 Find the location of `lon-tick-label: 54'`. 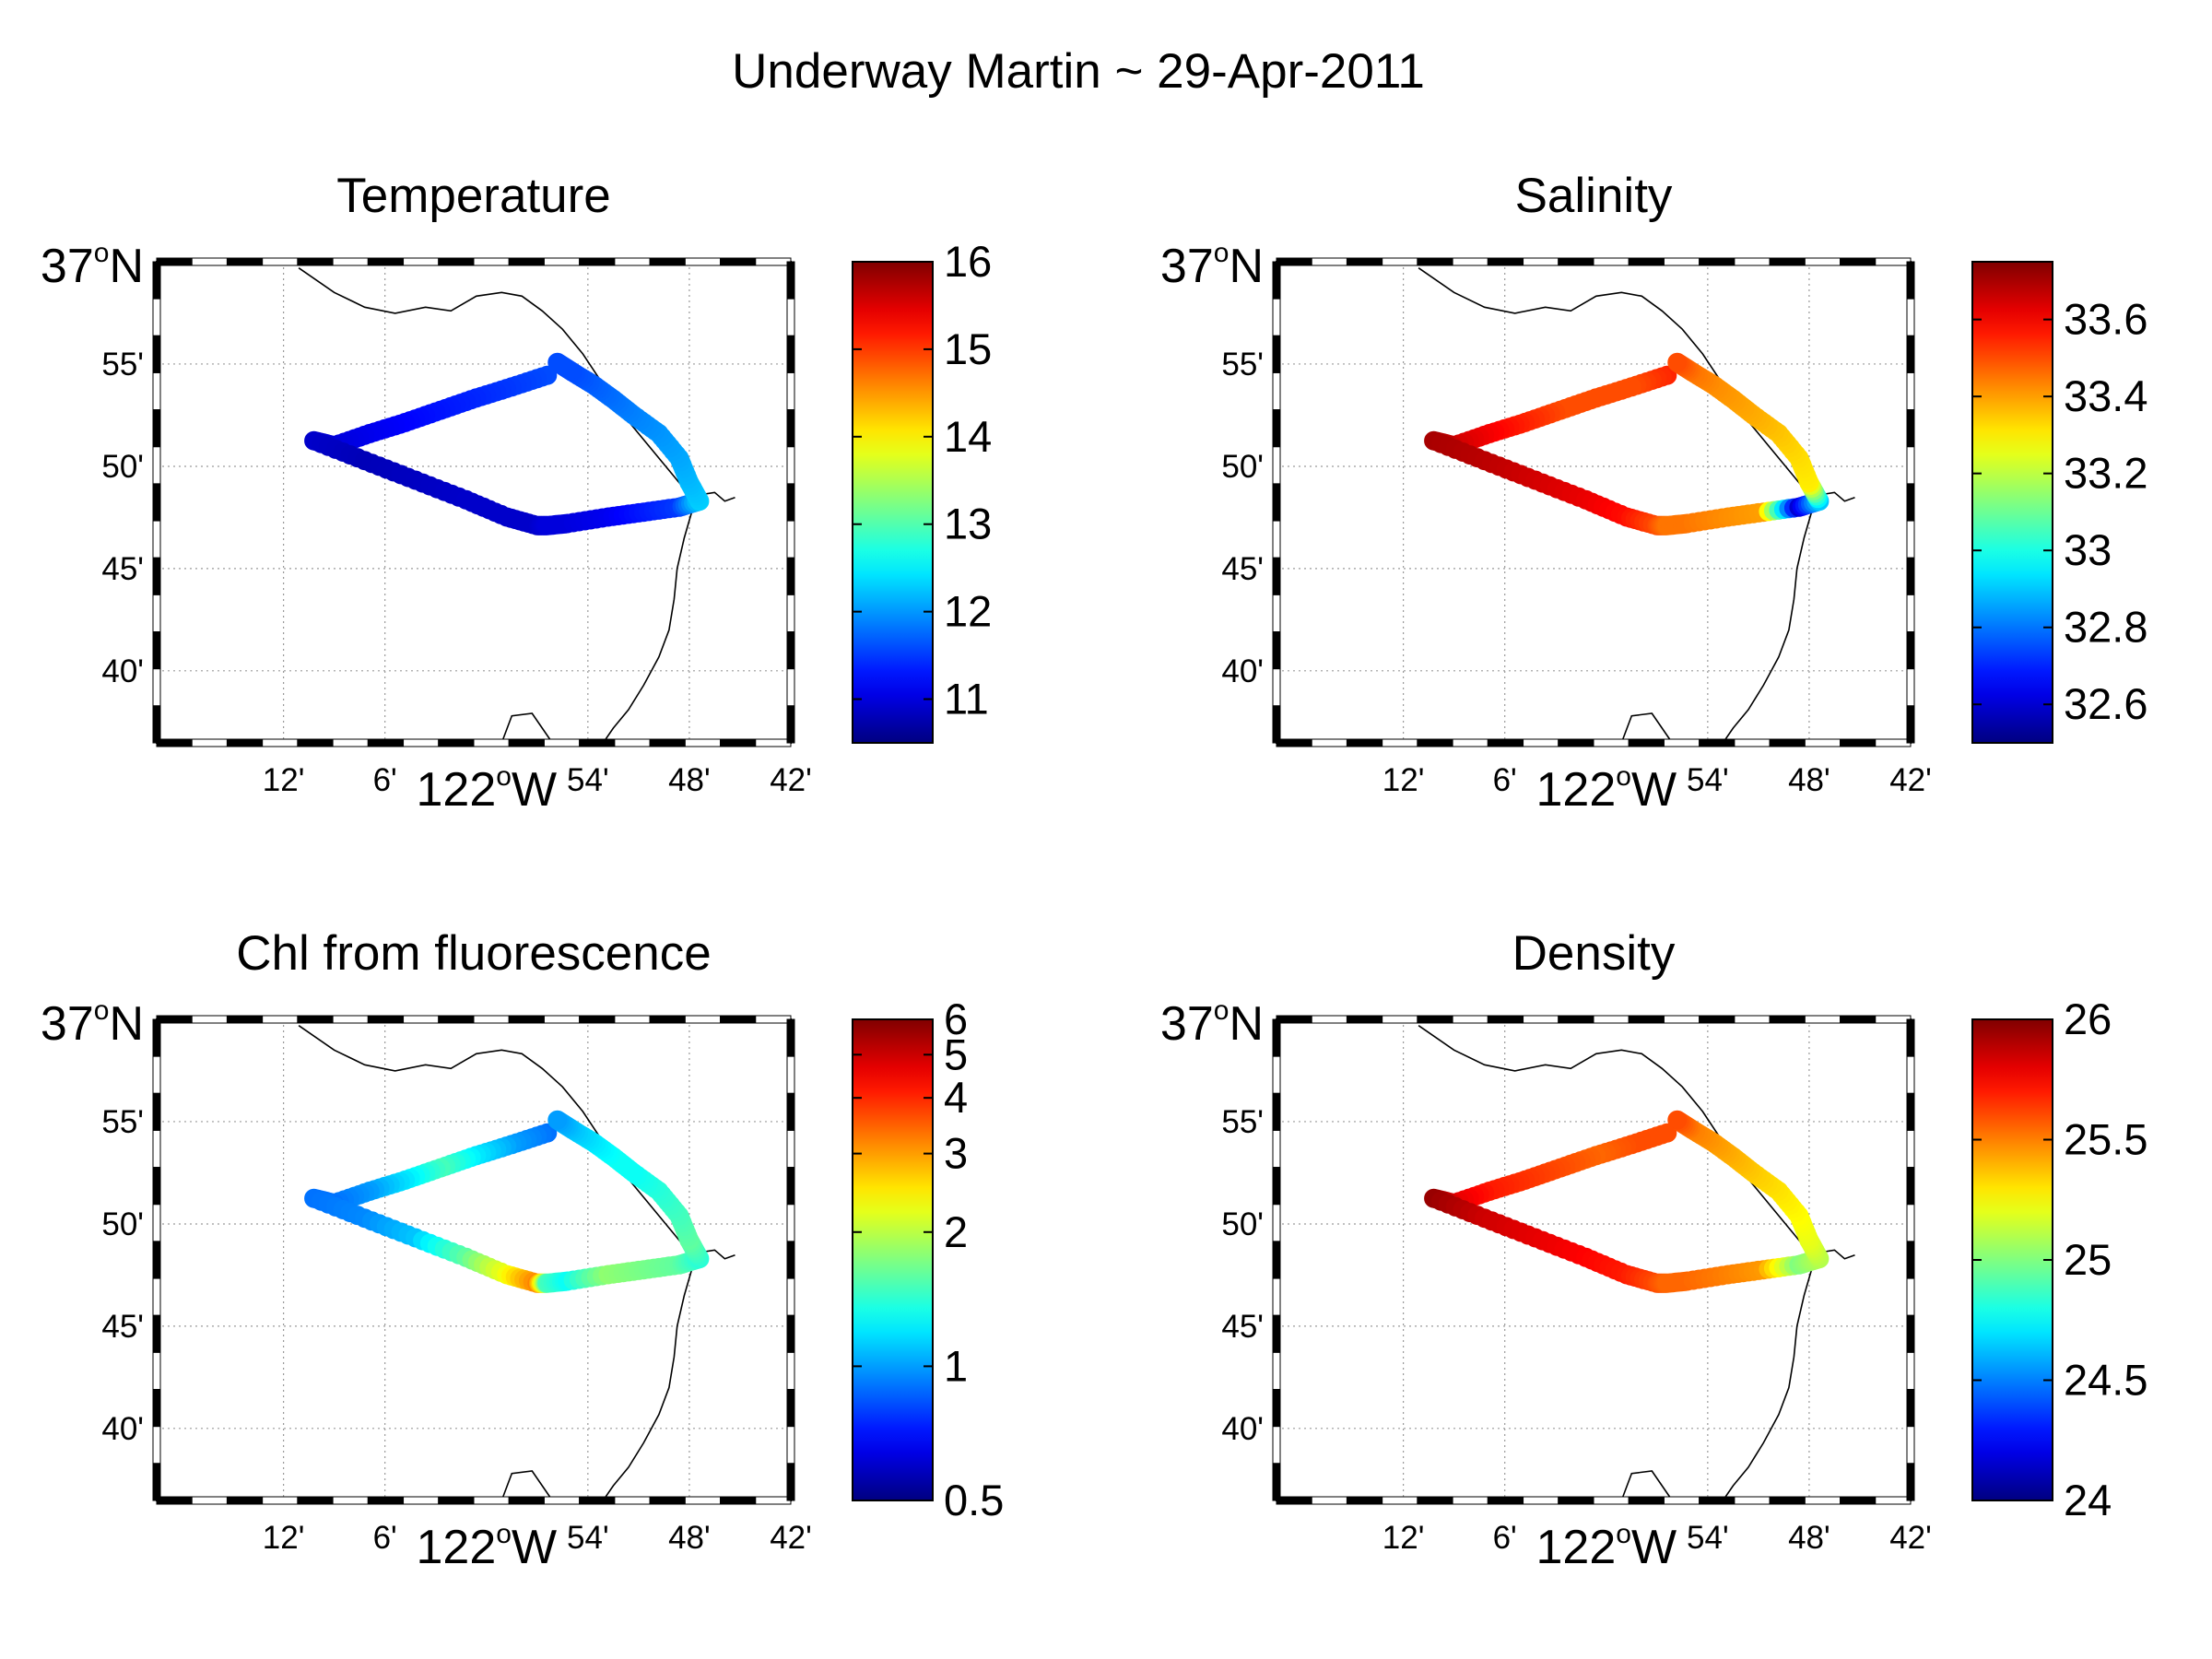

lon-tick-label: 54' is located at coordinates (588, 780).